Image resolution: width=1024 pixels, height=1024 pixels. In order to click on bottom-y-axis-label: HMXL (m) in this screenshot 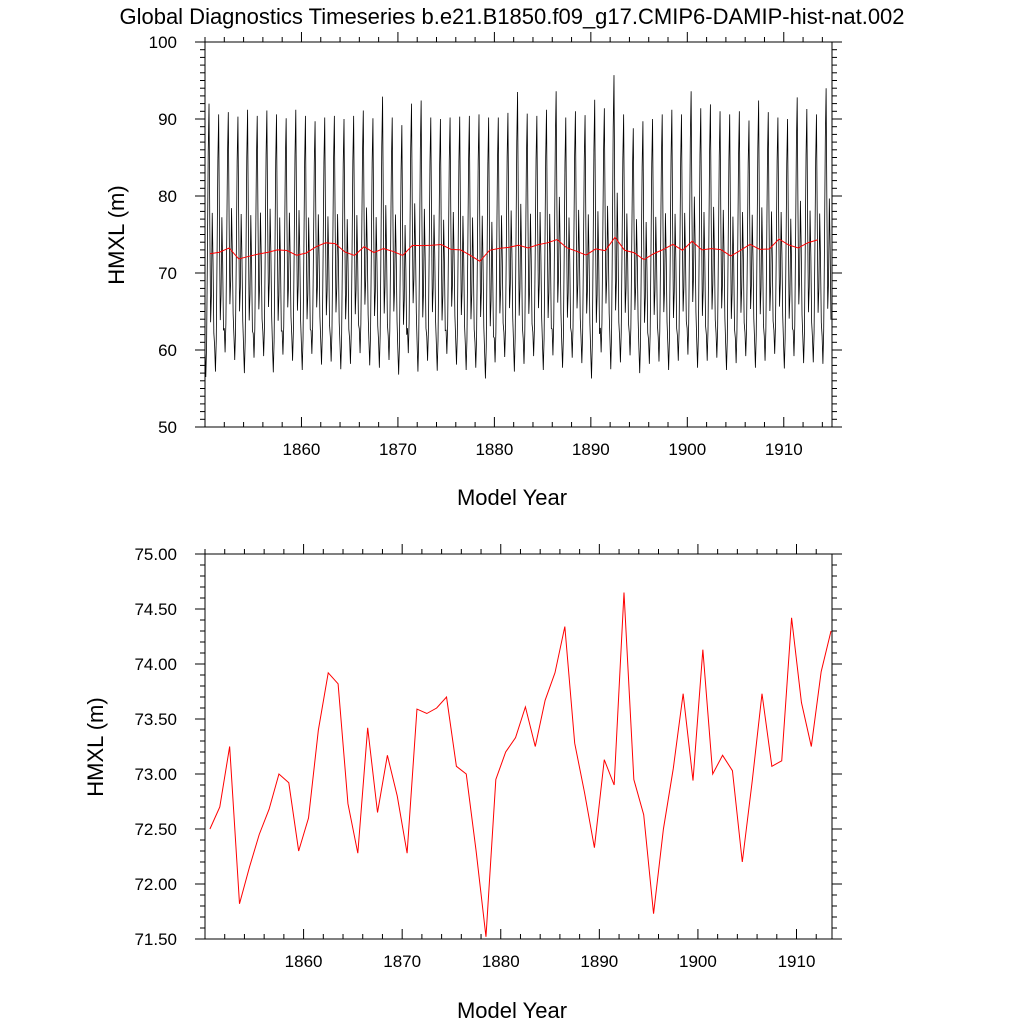, I will do `click(95, 746)`.